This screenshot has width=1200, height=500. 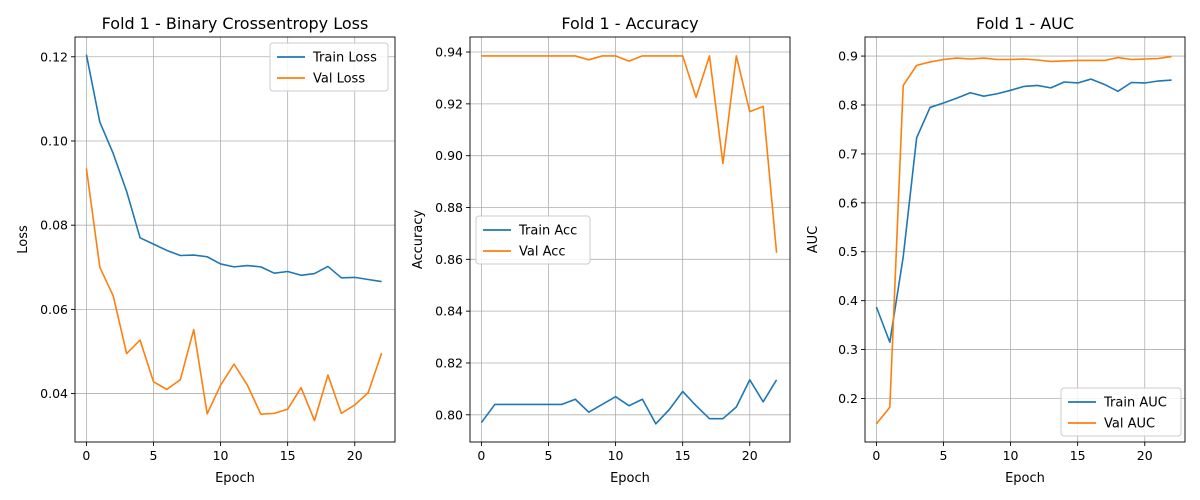 What do you see at coordinates (813, 240) in the screenshot?
I see `y-axis-label: AUC` at bounding box center [813, 240].